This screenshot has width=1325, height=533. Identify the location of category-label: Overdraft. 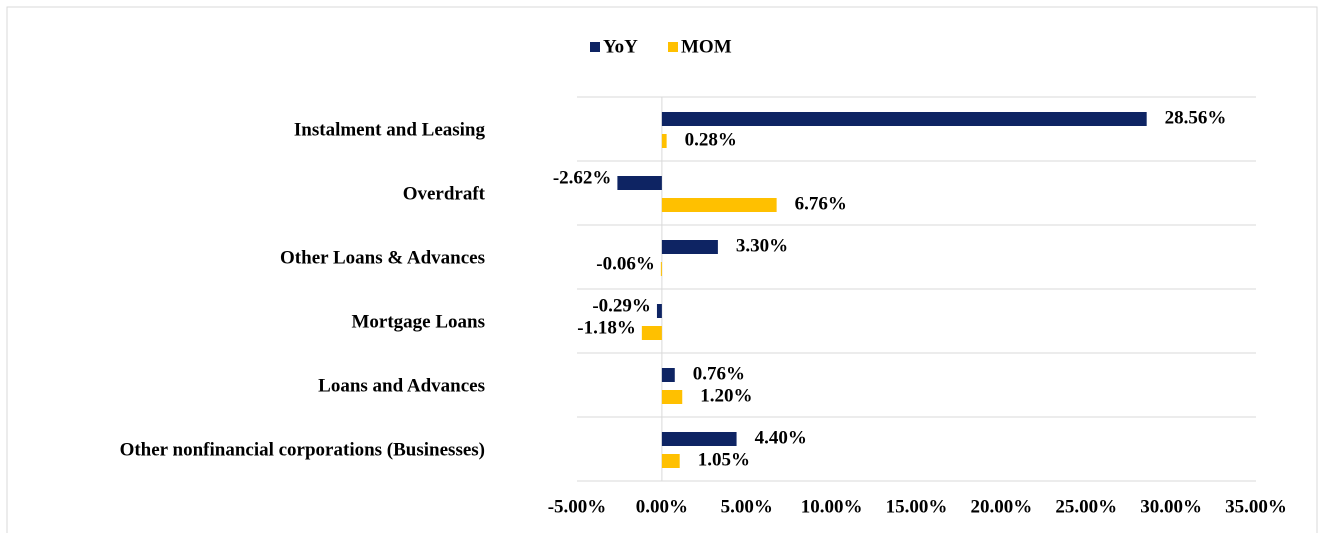
(444, 193).